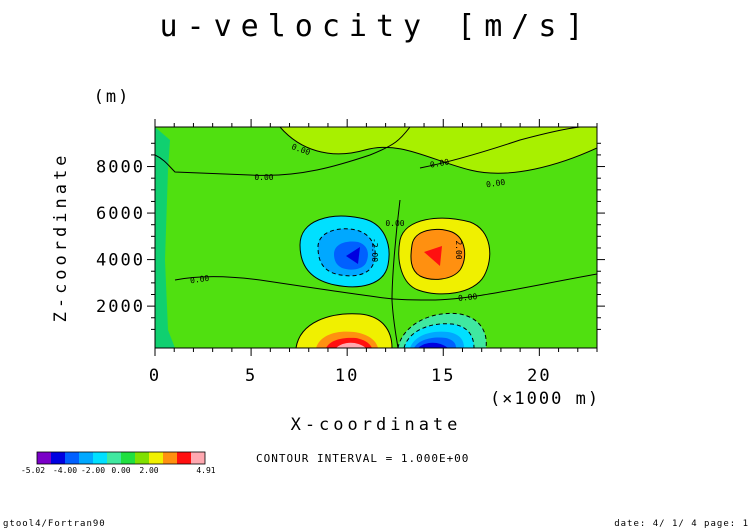 Image resolution: width=752 pixels, height=532 pixels. I want to click on colorbar-label: -4.00, so click(65, 470).